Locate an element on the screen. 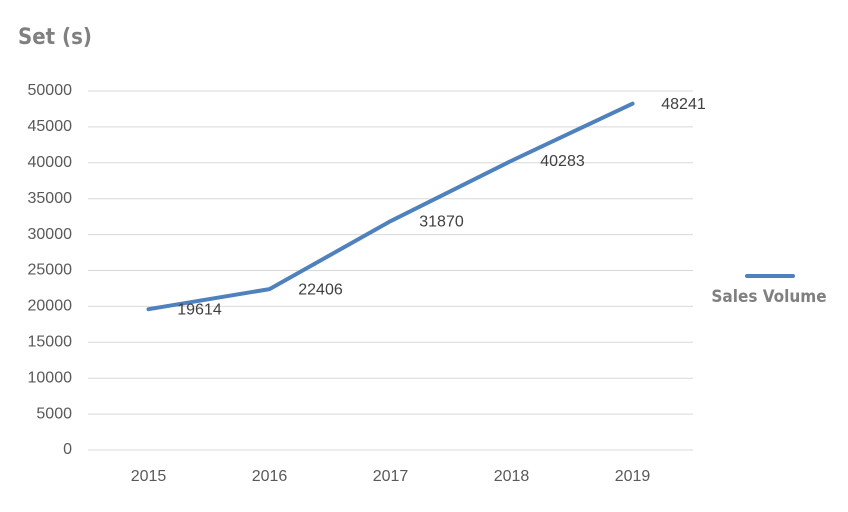 The image size is (848, 512). data-label: 48241 is located at coordinates (683, 104).